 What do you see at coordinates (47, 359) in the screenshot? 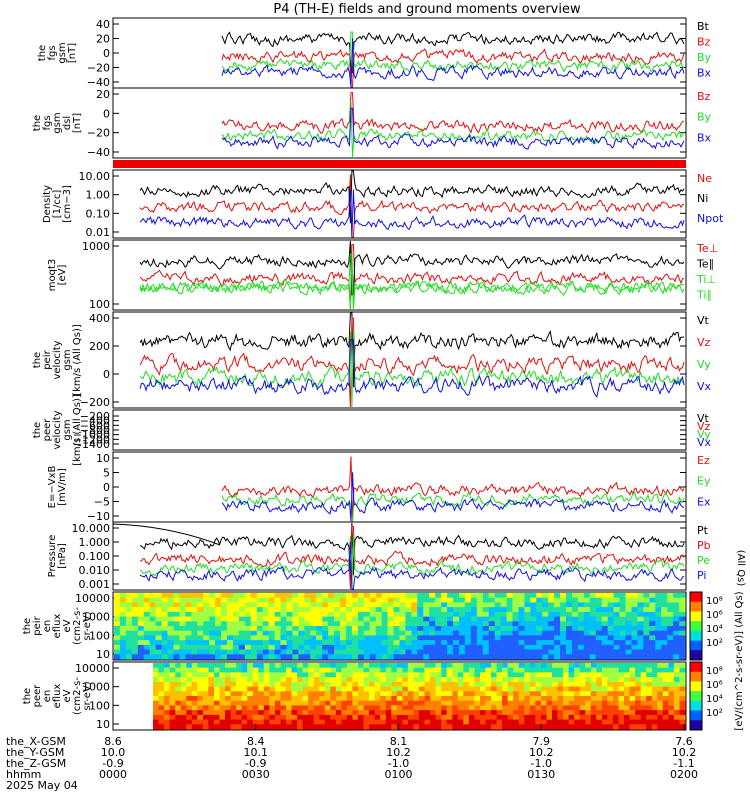
I see `y-axis-label-line: peir` at bounding box center [47, 359].